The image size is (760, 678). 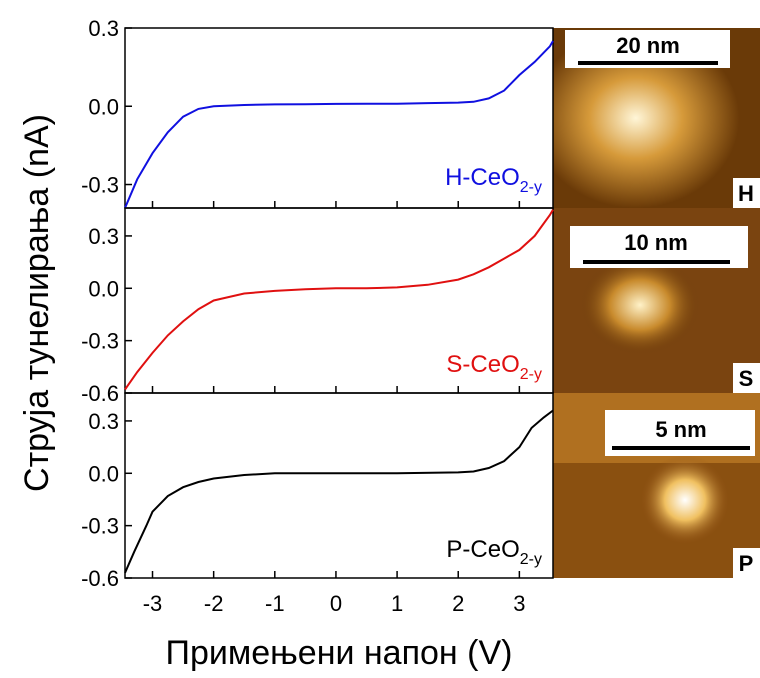 What do you see at coordinates (214, 603) in the screenshot?
I see `x-tick-label: -2` at bounding box center [214, 603].